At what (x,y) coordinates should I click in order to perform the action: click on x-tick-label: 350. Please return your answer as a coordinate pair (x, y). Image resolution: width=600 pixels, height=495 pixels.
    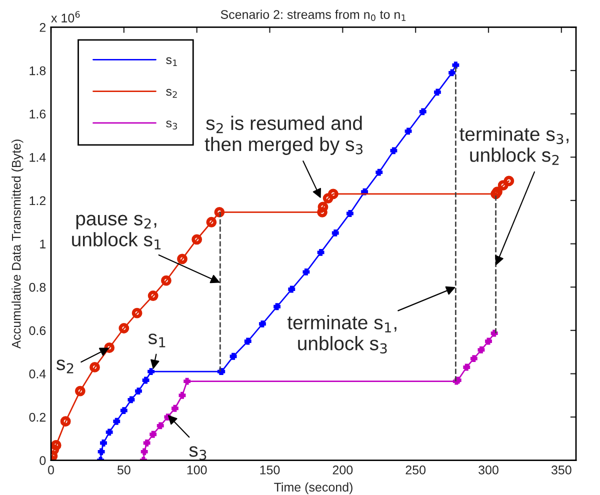
    Looking at the image, I should click on (561, 470).